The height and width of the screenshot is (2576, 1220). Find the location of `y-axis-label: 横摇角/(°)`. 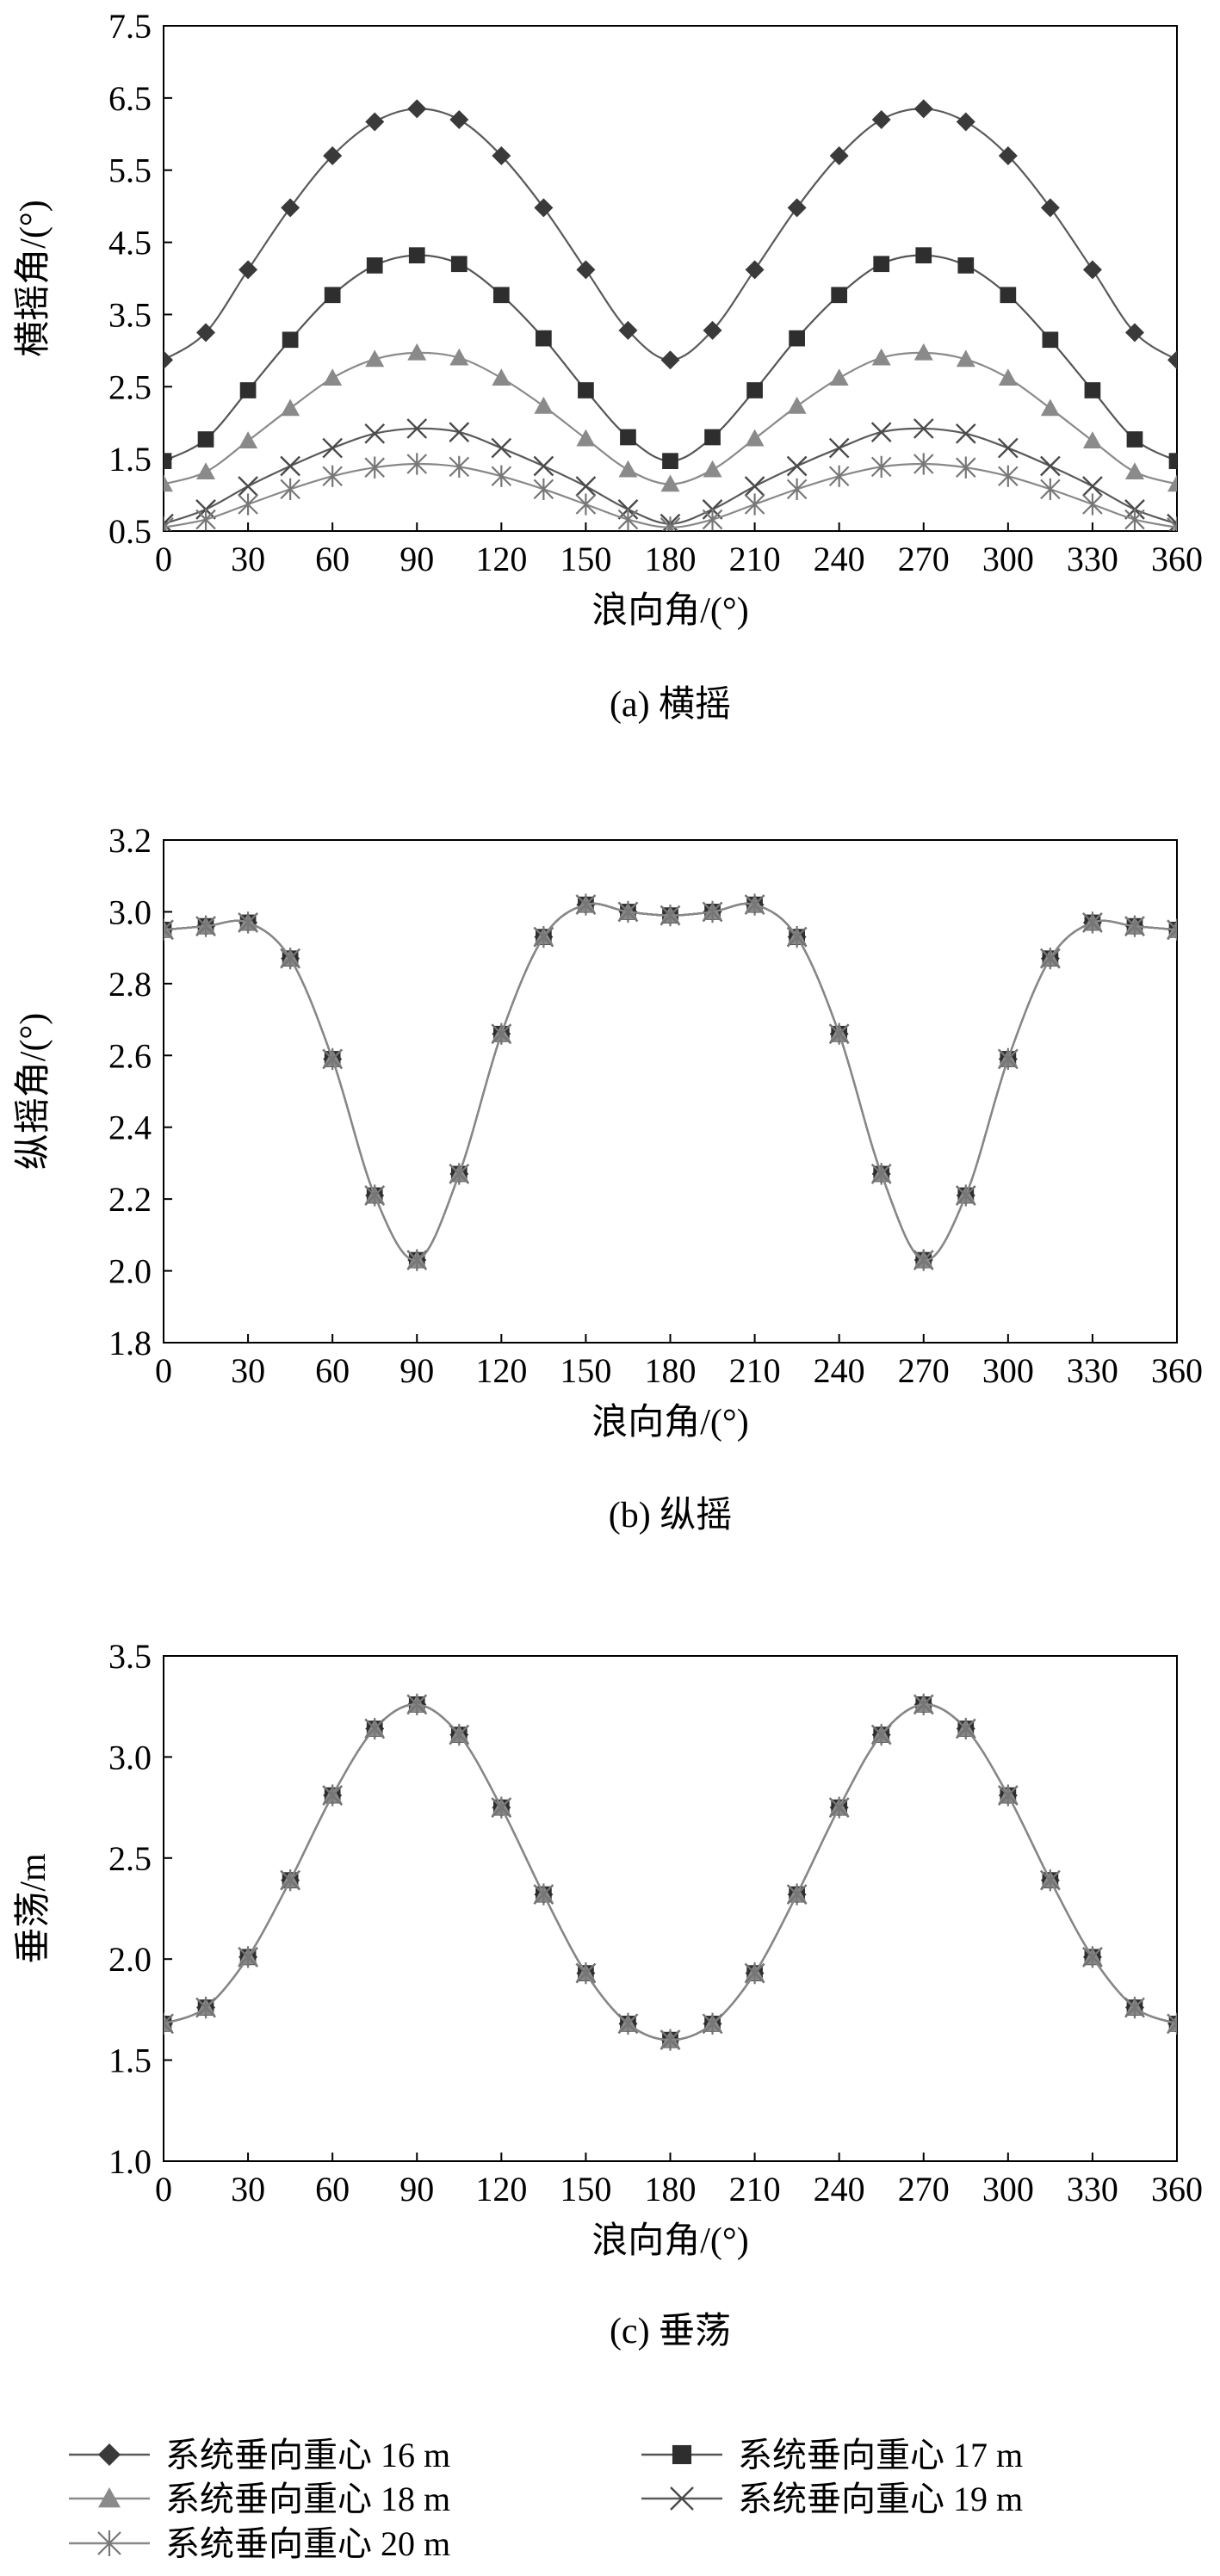

y-axis-label: 横摇角/(°) is located at coordinates (34, 278).